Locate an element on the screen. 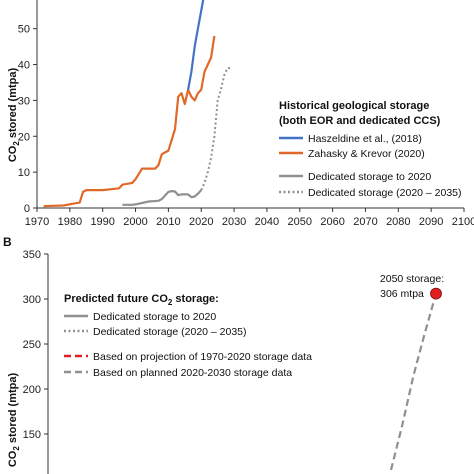 The width and height of the screenshot is (474, 474). y-tick-label: 40 is located at coordinates (24, 66).